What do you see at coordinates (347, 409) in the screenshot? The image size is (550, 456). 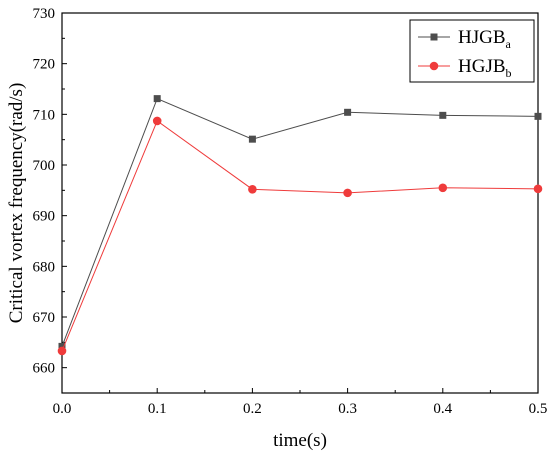 I see `x-tick-label: 0.3` at bounding box center [347, 409].